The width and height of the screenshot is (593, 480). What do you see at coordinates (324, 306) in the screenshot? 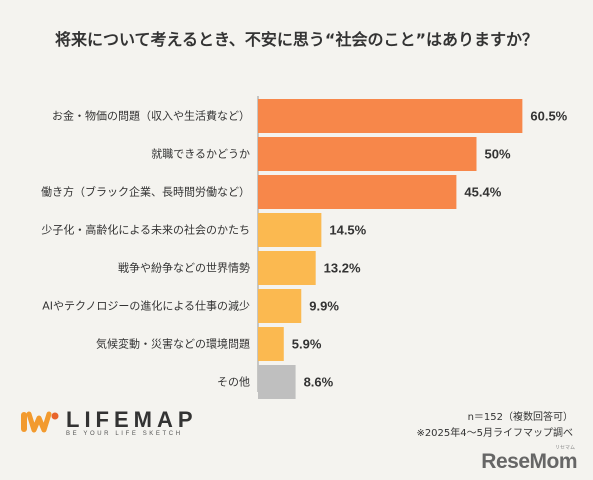
I see `value-label: 9.9%` at bounding box center [324, 306].